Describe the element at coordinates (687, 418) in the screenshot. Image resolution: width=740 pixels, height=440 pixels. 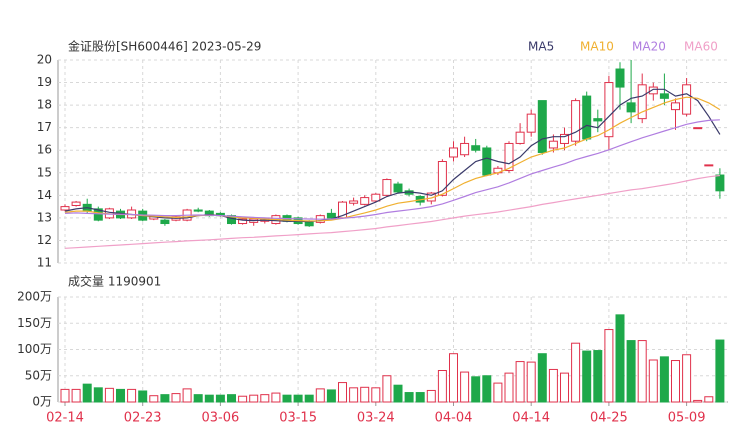
I see `x-tick-label: 05-09` at that location.